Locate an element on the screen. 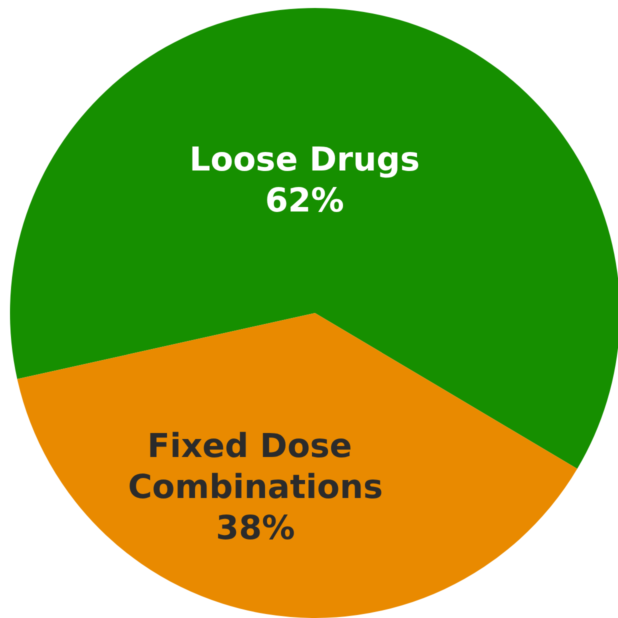 The width and height of the screenshot is (618, 618). data-label: 62% is located at coordinates (304, 200).